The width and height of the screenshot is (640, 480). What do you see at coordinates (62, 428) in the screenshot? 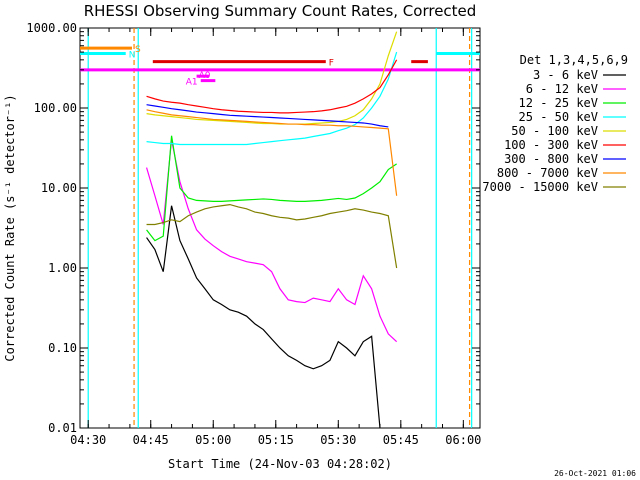
I see `y-tick-label: 0.01` at bounding box center [62, 428].